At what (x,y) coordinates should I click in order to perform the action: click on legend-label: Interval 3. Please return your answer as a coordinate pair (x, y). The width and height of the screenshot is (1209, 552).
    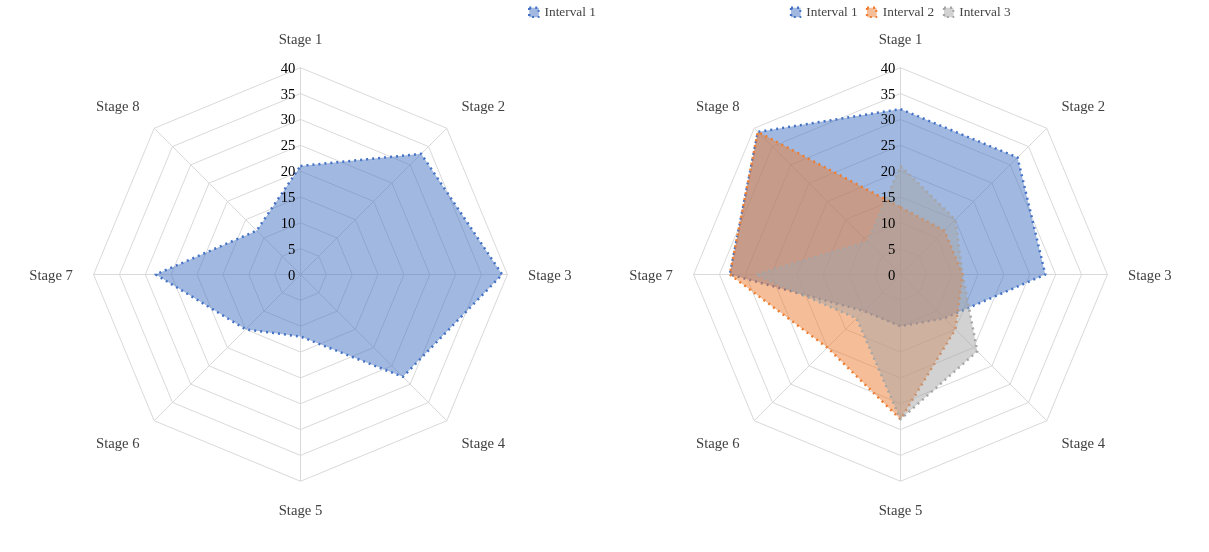
    Looking at the image, I should click on (985, 12).